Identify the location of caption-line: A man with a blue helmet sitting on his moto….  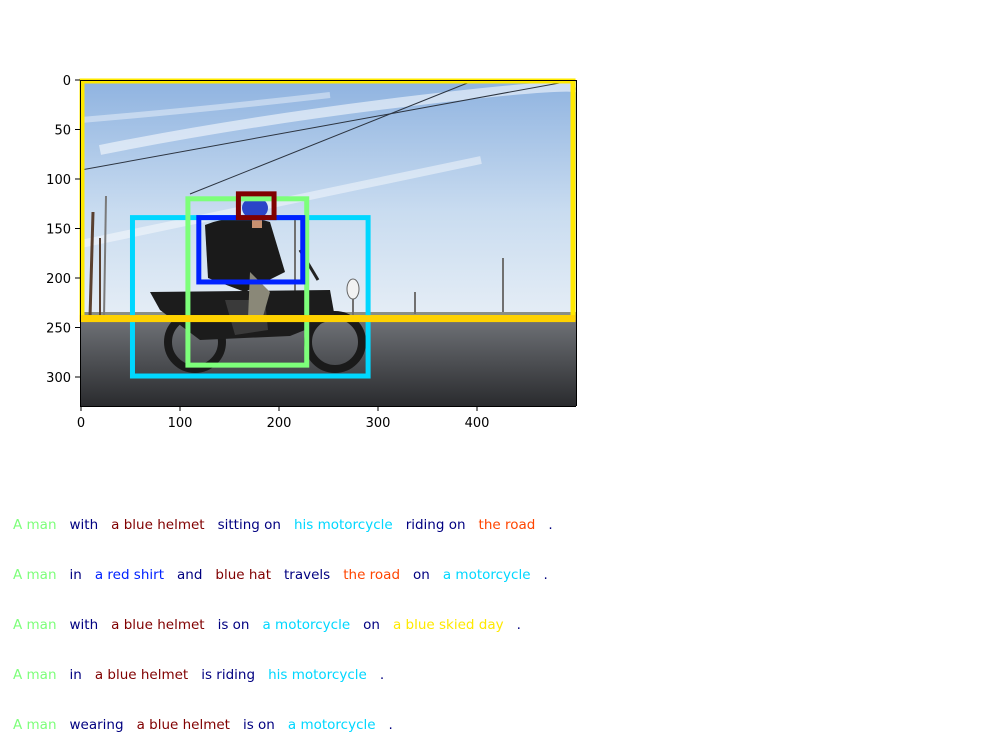
(289, 528).